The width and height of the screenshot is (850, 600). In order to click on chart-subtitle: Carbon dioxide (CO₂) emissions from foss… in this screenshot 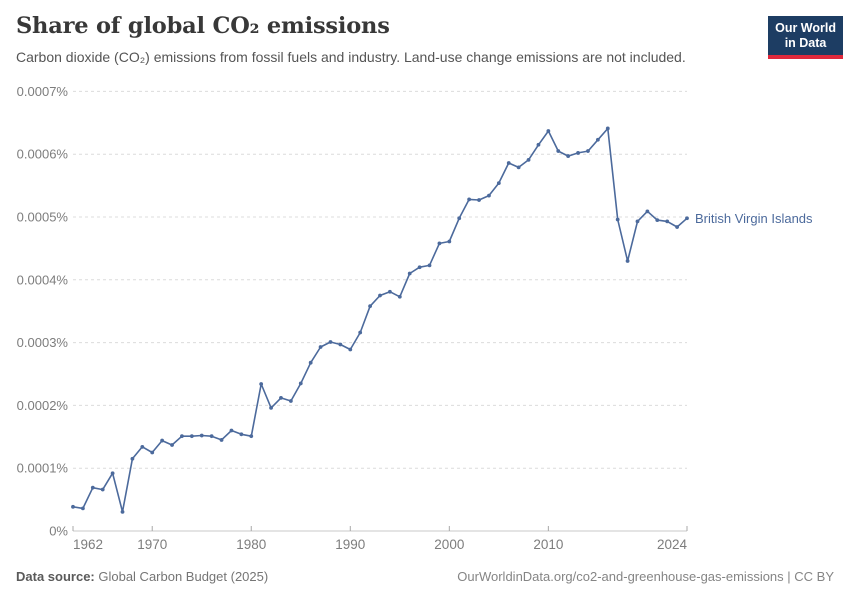, I will do `click(351, 57)`.